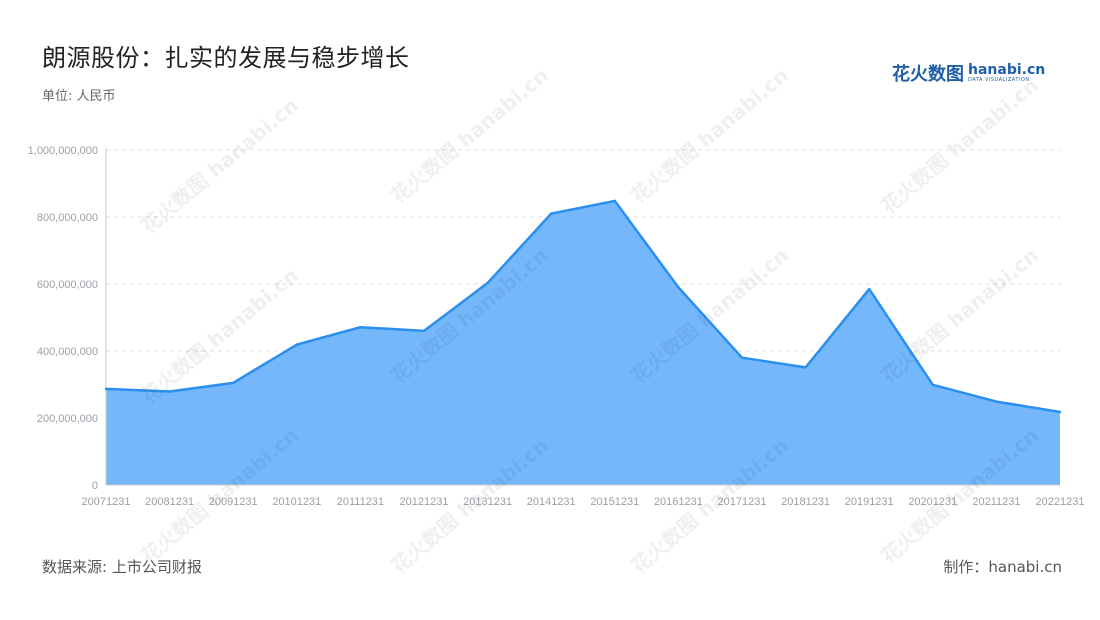 This screenshot has height=620, width=1100. Describe the element at coordinates (932, 502) in the screenshot. I see `x-tick-label: 20201231` at that location.